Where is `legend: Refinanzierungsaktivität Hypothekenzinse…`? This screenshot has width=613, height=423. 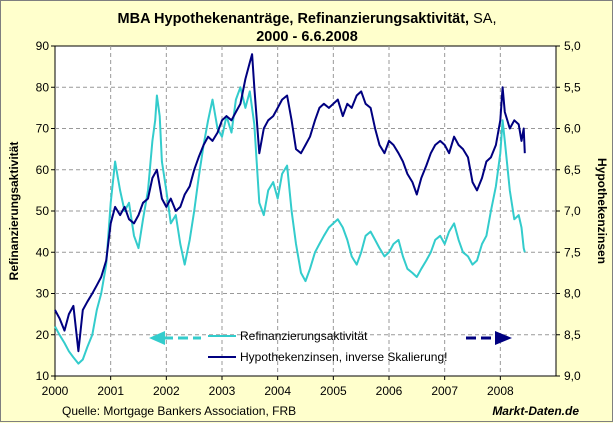
legend: Refinanzierungsaktivität Hypothekenzinse… is located at coordinates (330, 346).